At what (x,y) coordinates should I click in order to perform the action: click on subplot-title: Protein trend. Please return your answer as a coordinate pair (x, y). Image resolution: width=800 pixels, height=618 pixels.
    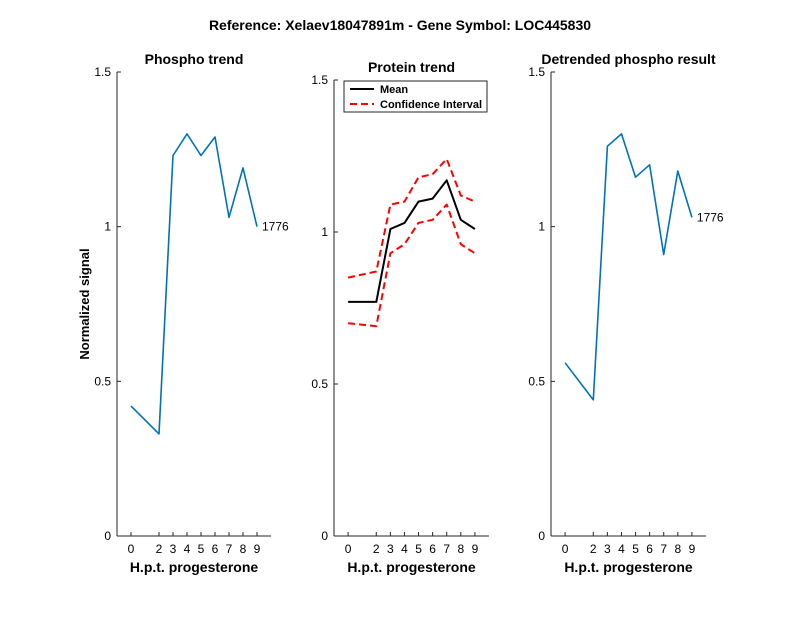
    Looking at the image, I should click on (411, 67).